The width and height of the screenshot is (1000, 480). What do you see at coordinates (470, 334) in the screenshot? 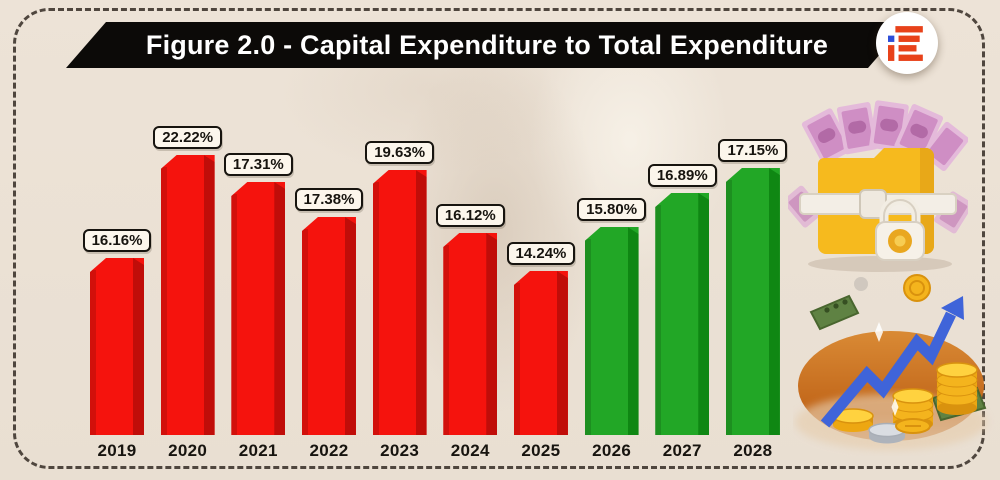
I see `bar-2024` at bounding box center [470, 334].